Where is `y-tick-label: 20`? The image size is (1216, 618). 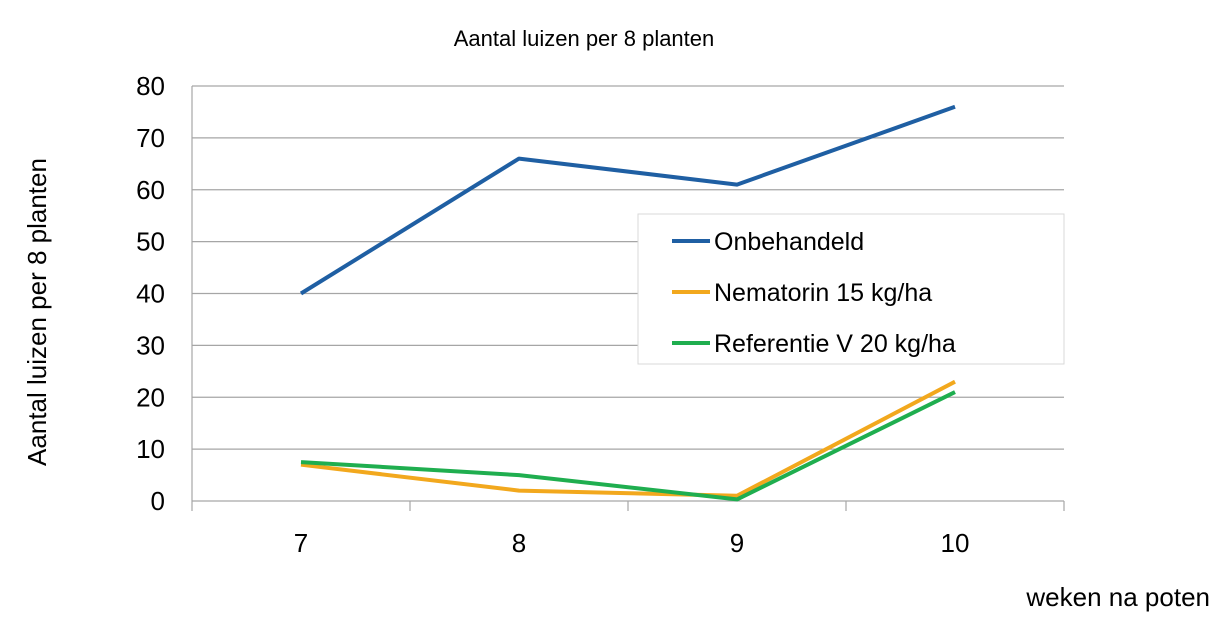 y-tick-label: 20 is located at coordinates (150, 397).